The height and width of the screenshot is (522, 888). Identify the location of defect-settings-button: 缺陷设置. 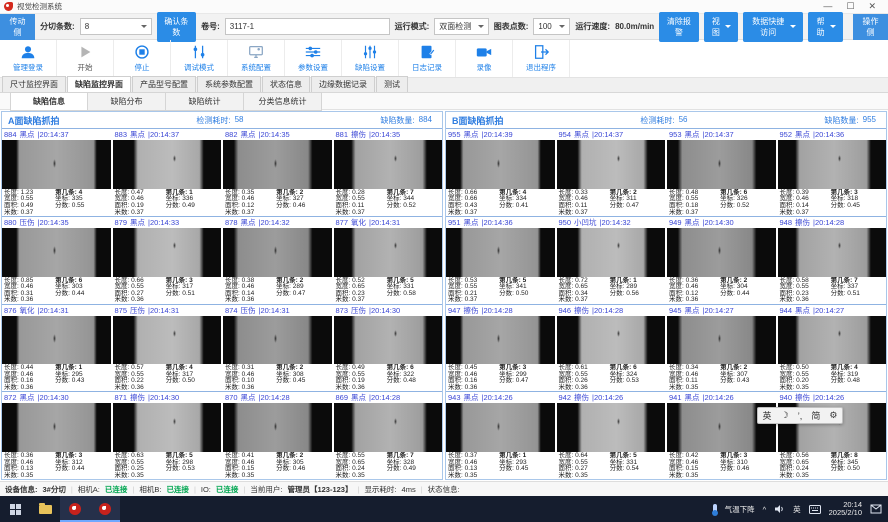
(370, 58).